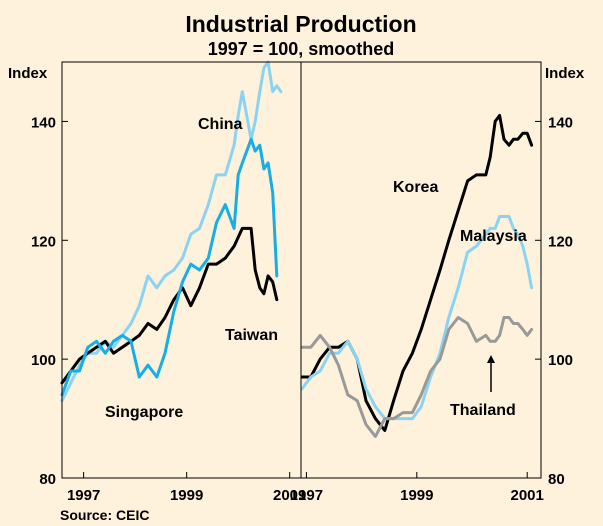 The height and width of the screenshot is (526, 603). I want to click on chart-subtitle: 1997 = 100, smoothed, so click(301, 49).